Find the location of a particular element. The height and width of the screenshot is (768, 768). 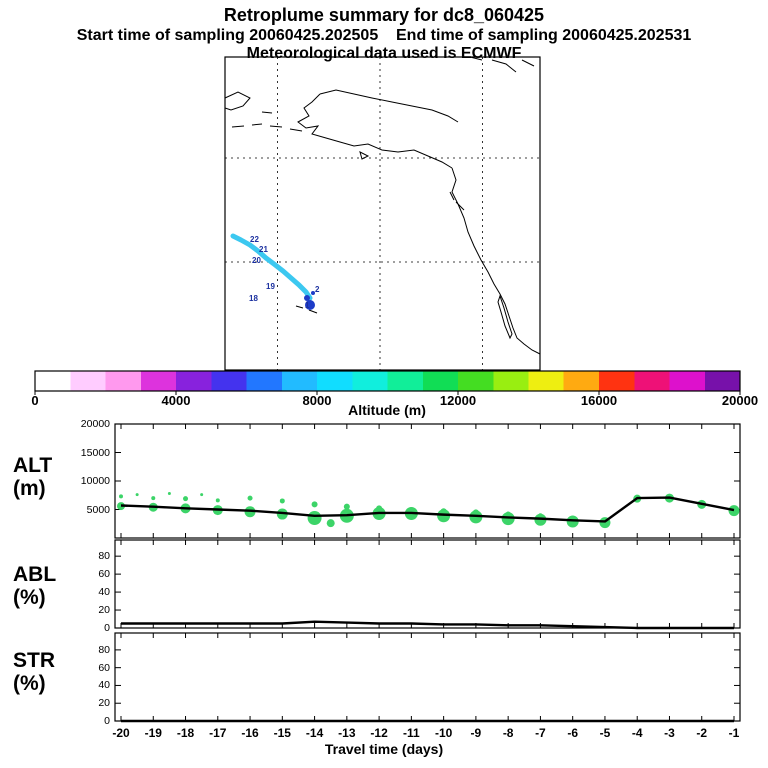

panel-abl is located at coordinates (427, 584).